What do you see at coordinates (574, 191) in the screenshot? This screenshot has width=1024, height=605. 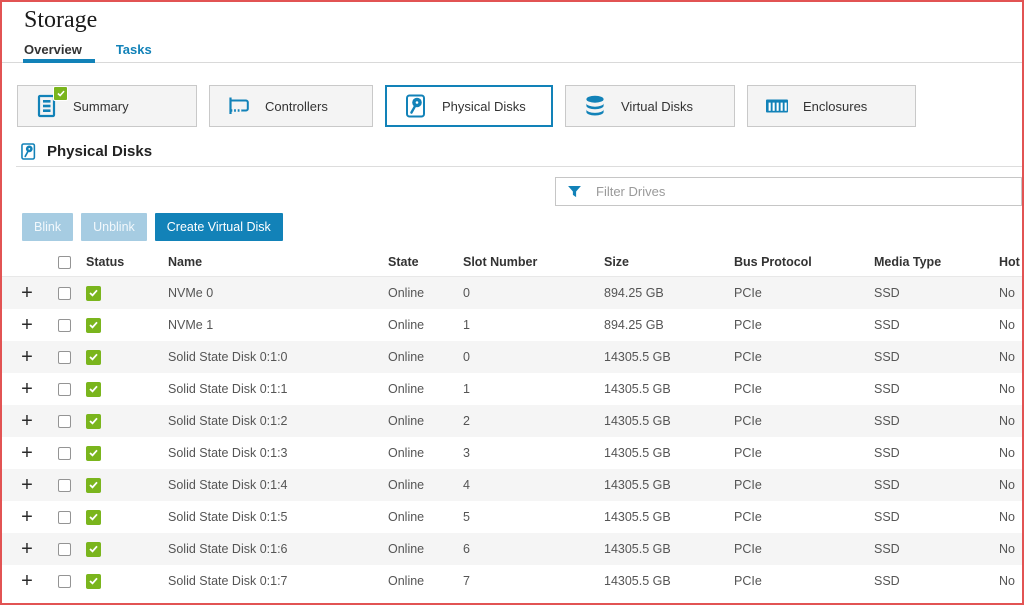 I see `filter-funnel-icon` at bounding box center [574, 191].